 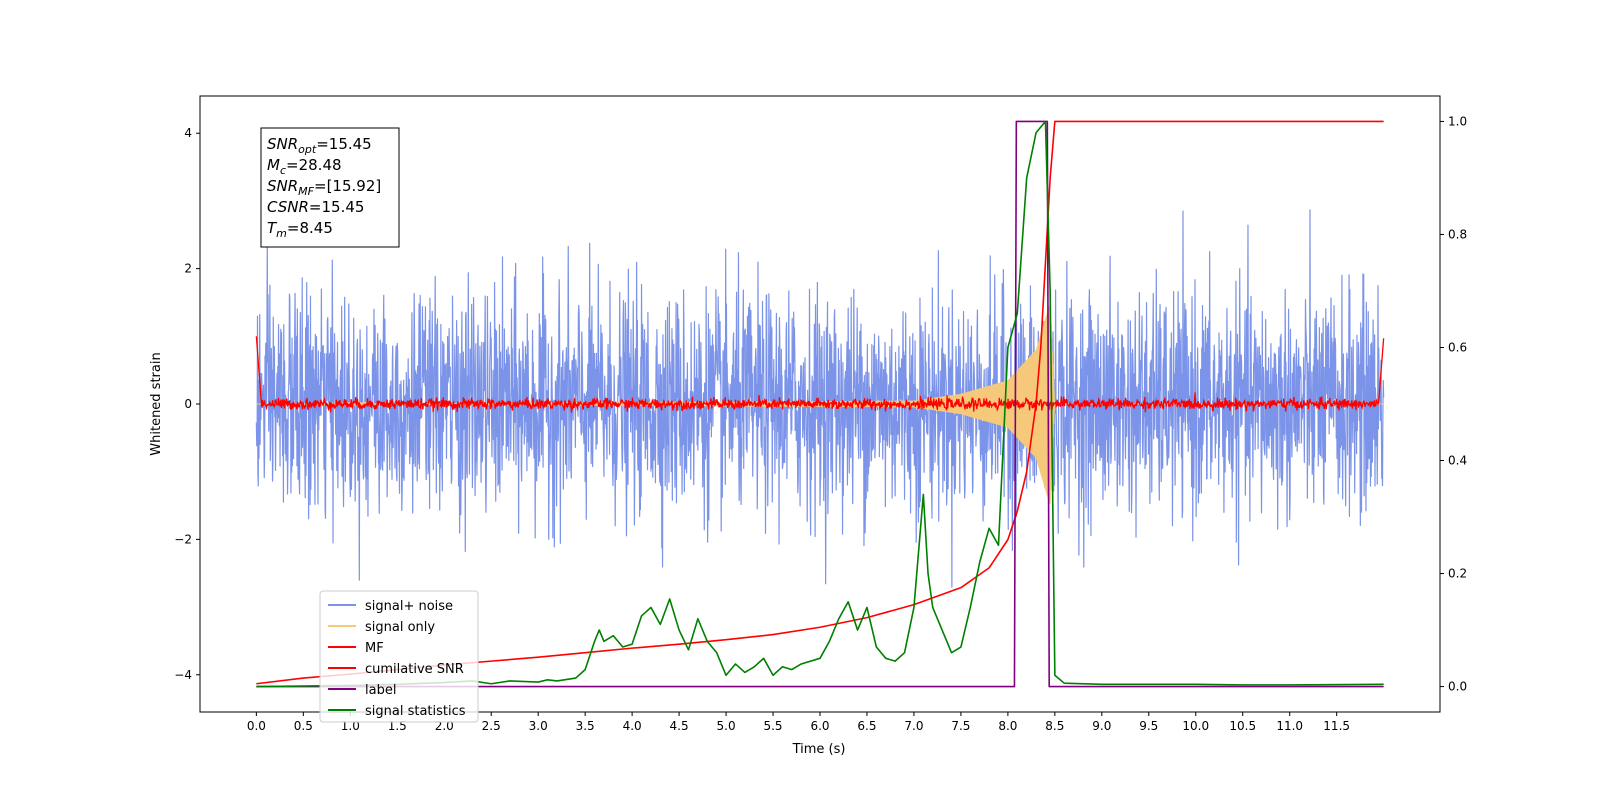 I want to click on x-tick-label: 9.5, so click(x=1148, y=726).